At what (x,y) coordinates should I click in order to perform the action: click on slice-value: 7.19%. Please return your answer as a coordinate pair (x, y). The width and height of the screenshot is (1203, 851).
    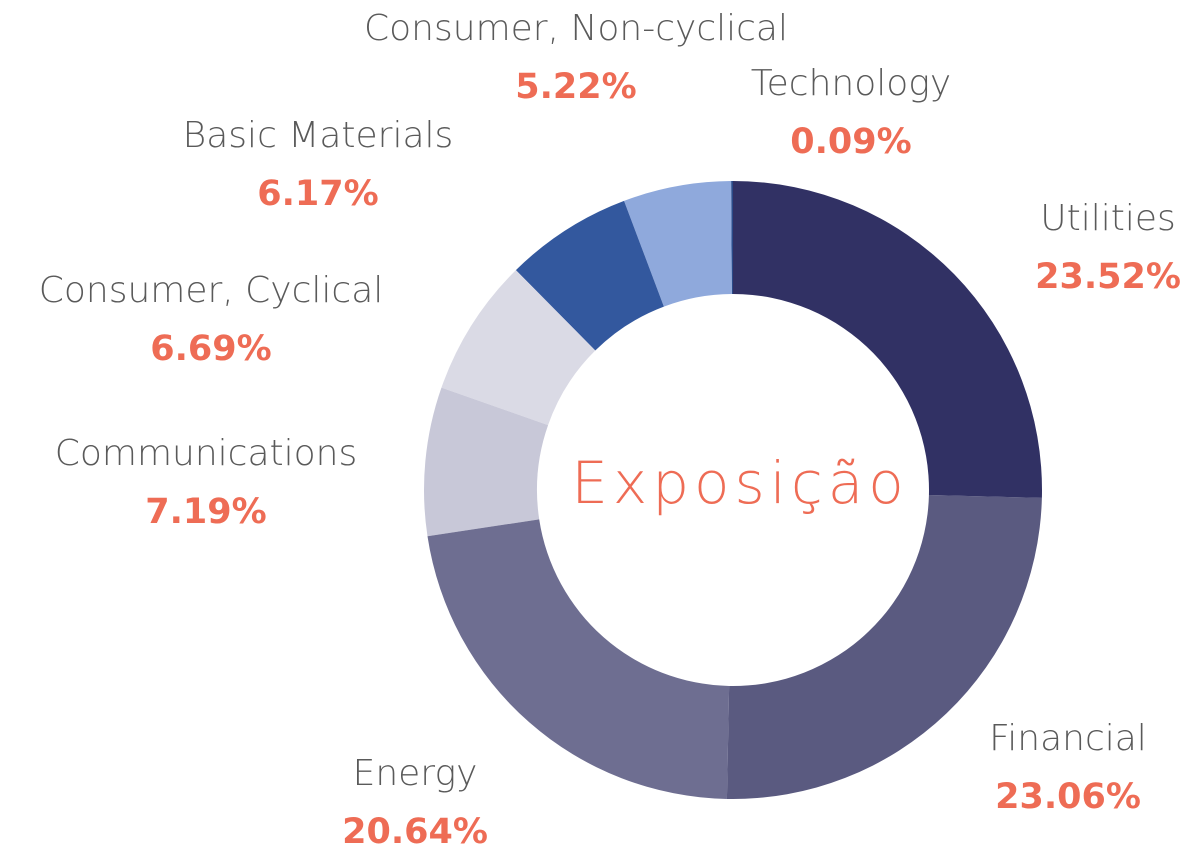
    Looking at the image, I should click on (205, 512).